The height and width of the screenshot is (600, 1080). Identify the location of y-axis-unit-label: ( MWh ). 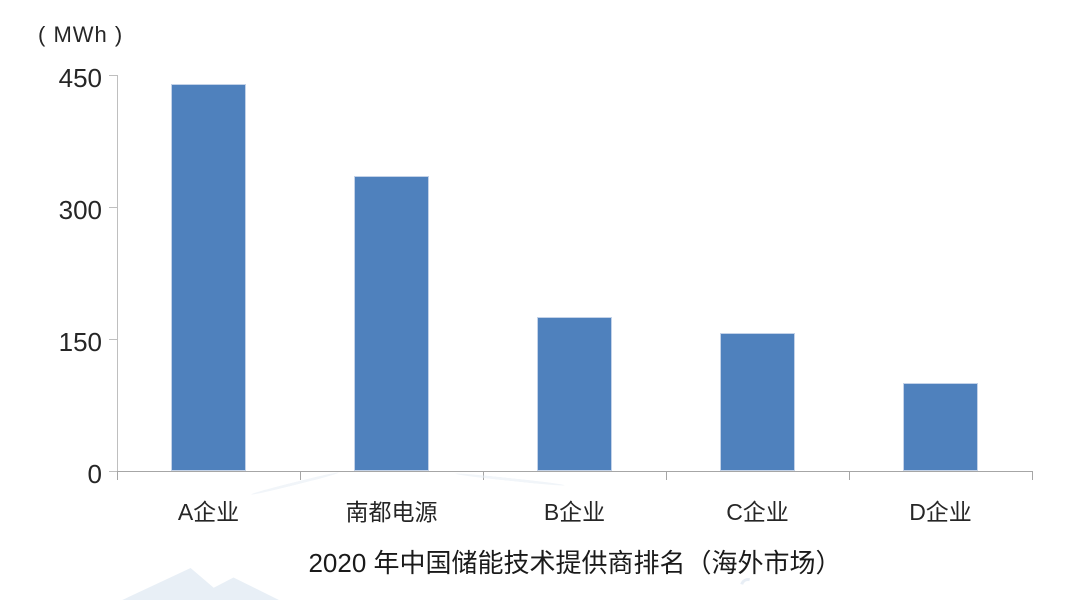
(81, 34).